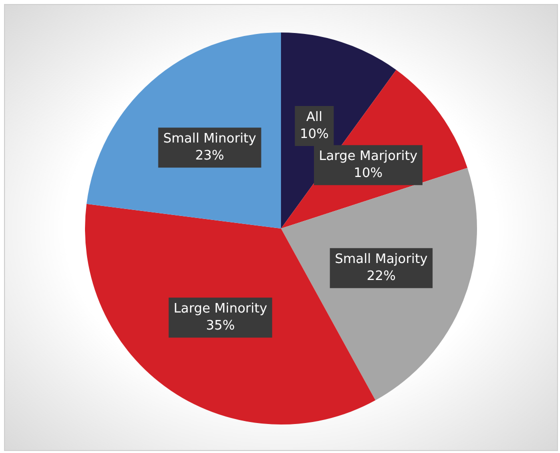 The image size is (560, 453). Describe the element at coordinates (209, 156) in the screenshot. I see `data-label: 23%` at that location.